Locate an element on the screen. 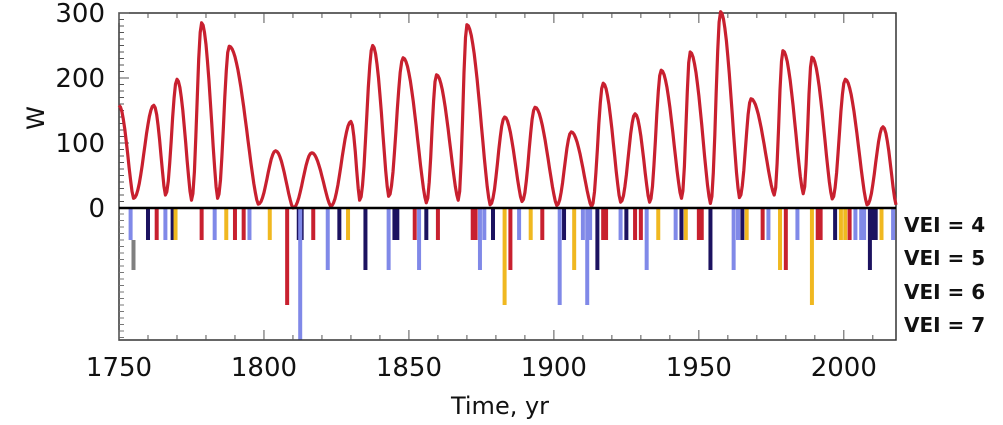 The image size is (1003, 425). x-tick-label: 1850 is located at coordinates (409, 368).